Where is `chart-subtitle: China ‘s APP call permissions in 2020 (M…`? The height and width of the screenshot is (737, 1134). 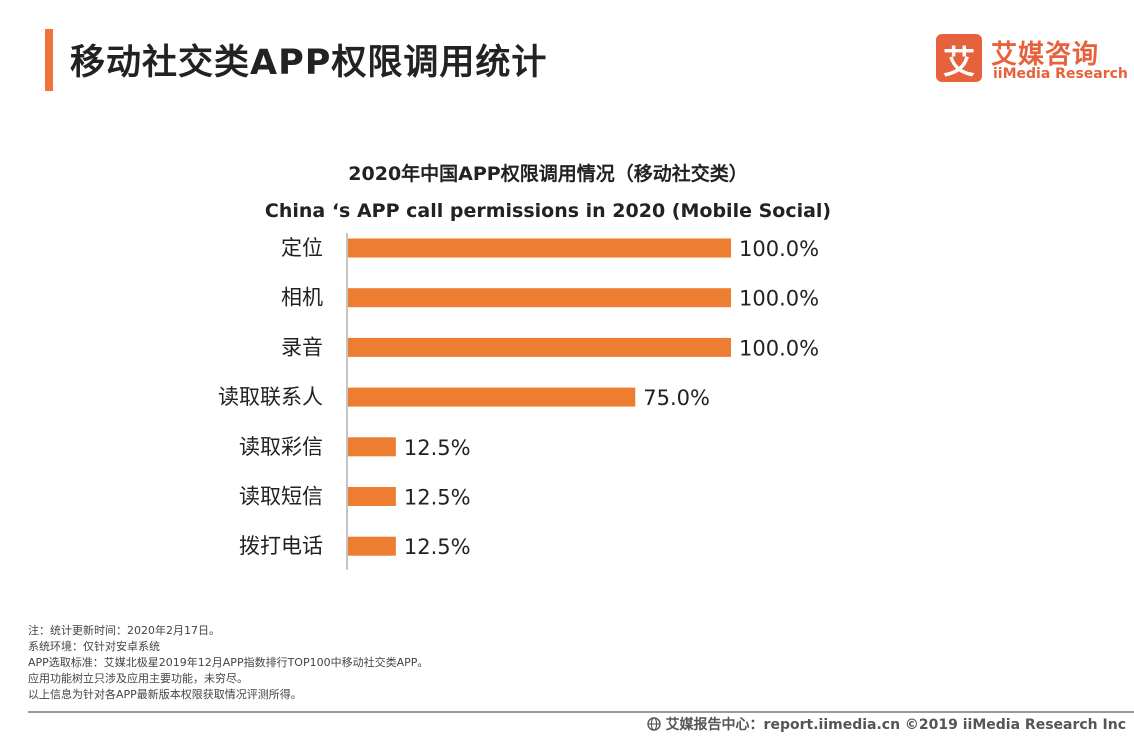 chart-subtitle: China ‘s APP call permissions in 2020 (M… is located at coordinates (548, 211).